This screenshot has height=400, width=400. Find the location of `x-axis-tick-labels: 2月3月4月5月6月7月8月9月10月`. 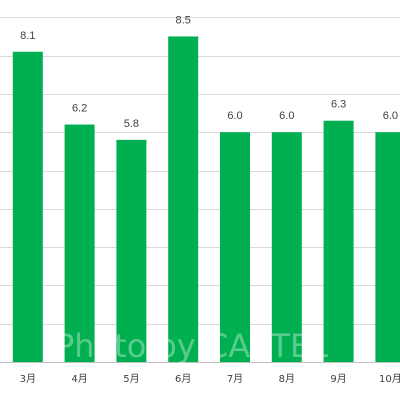

x-axis-tick-labels: 2月3月4月5月6月7月8月9月10月 is located at coordinates (210, 379).